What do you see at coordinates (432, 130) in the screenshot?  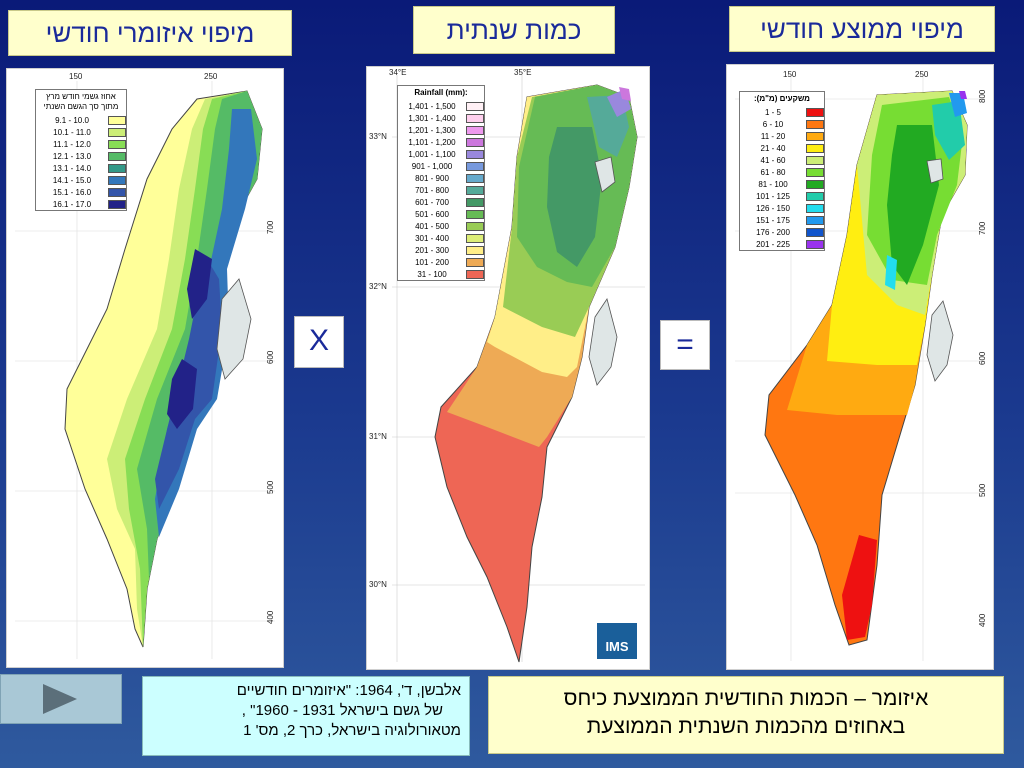 I see `rainfall-legend-label: 1,201 - 1,300` at bounding box center [432, 130].